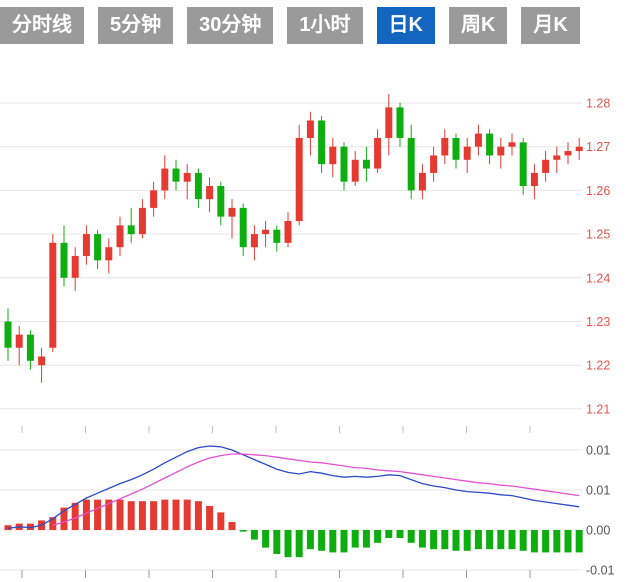 Image resolution: width=633 pixels, height=582 pixels. Describe the element at coordinates (42, 25) in the screenshot. I see `tab-timeline: 分时线` at that location.